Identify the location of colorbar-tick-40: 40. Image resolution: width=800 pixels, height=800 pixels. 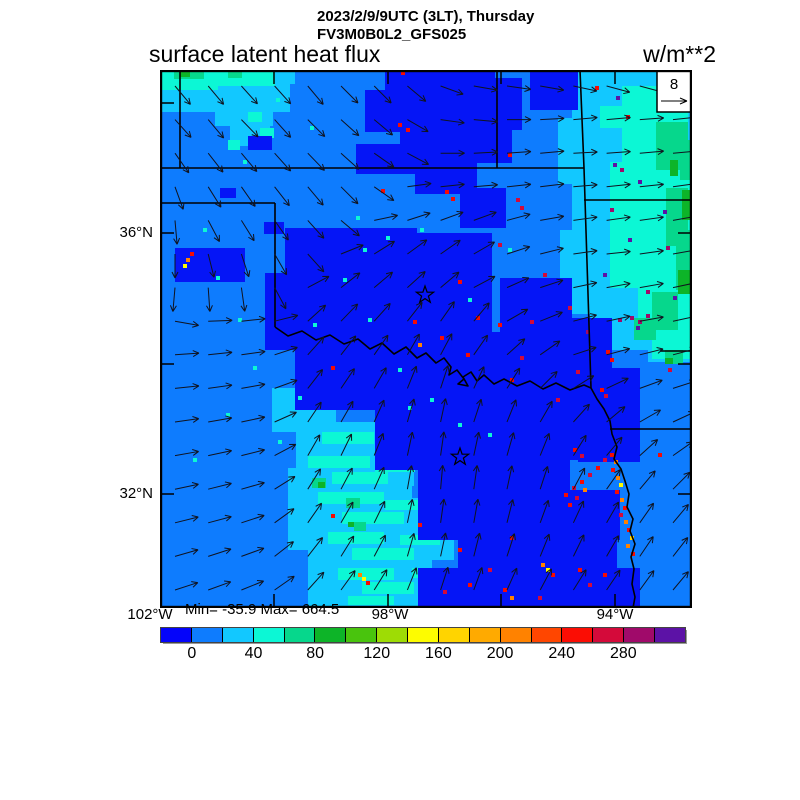
(253, 653).